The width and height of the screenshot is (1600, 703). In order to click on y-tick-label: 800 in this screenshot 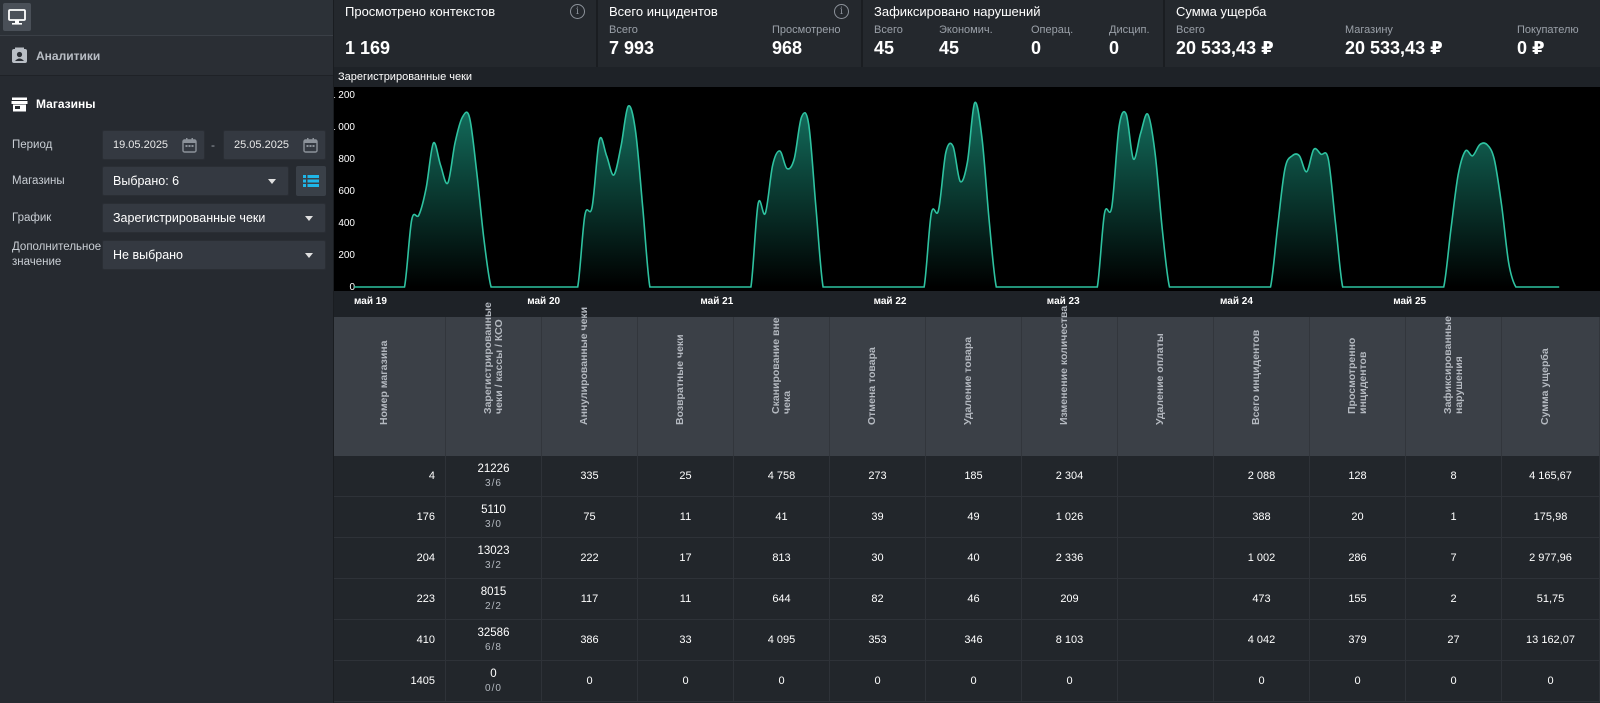, I will do `click(346, 159)`.